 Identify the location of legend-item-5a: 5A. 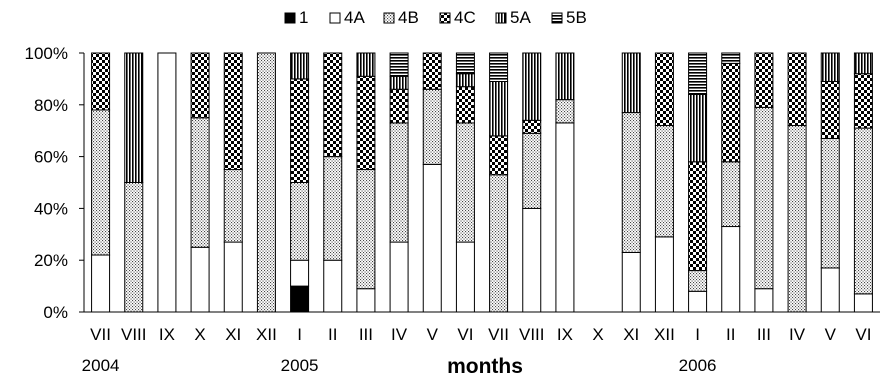
(513, 17).